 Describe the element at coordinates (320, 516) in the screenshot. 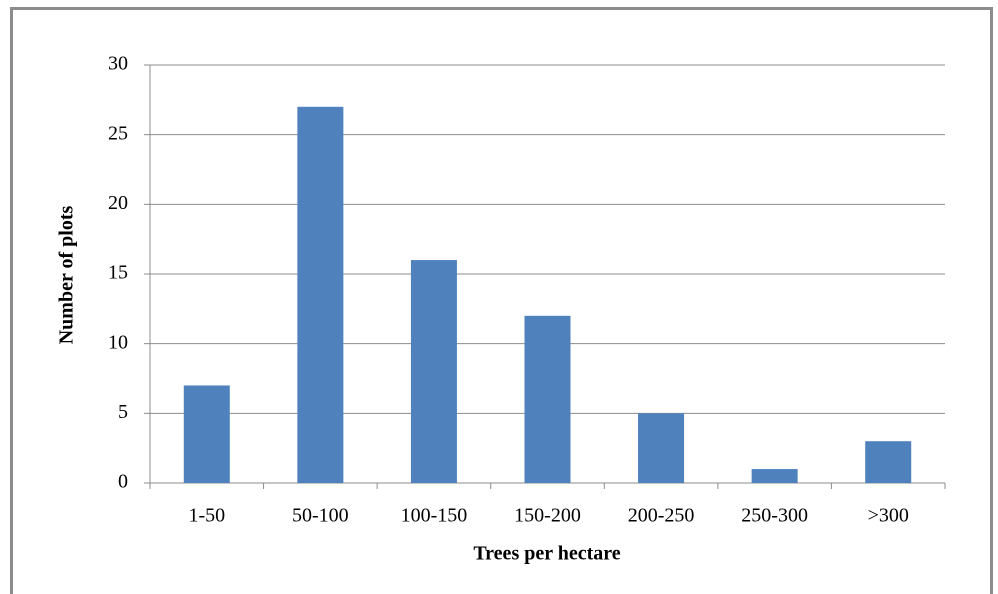

I see `x-tick-label: 50-100` at that location.